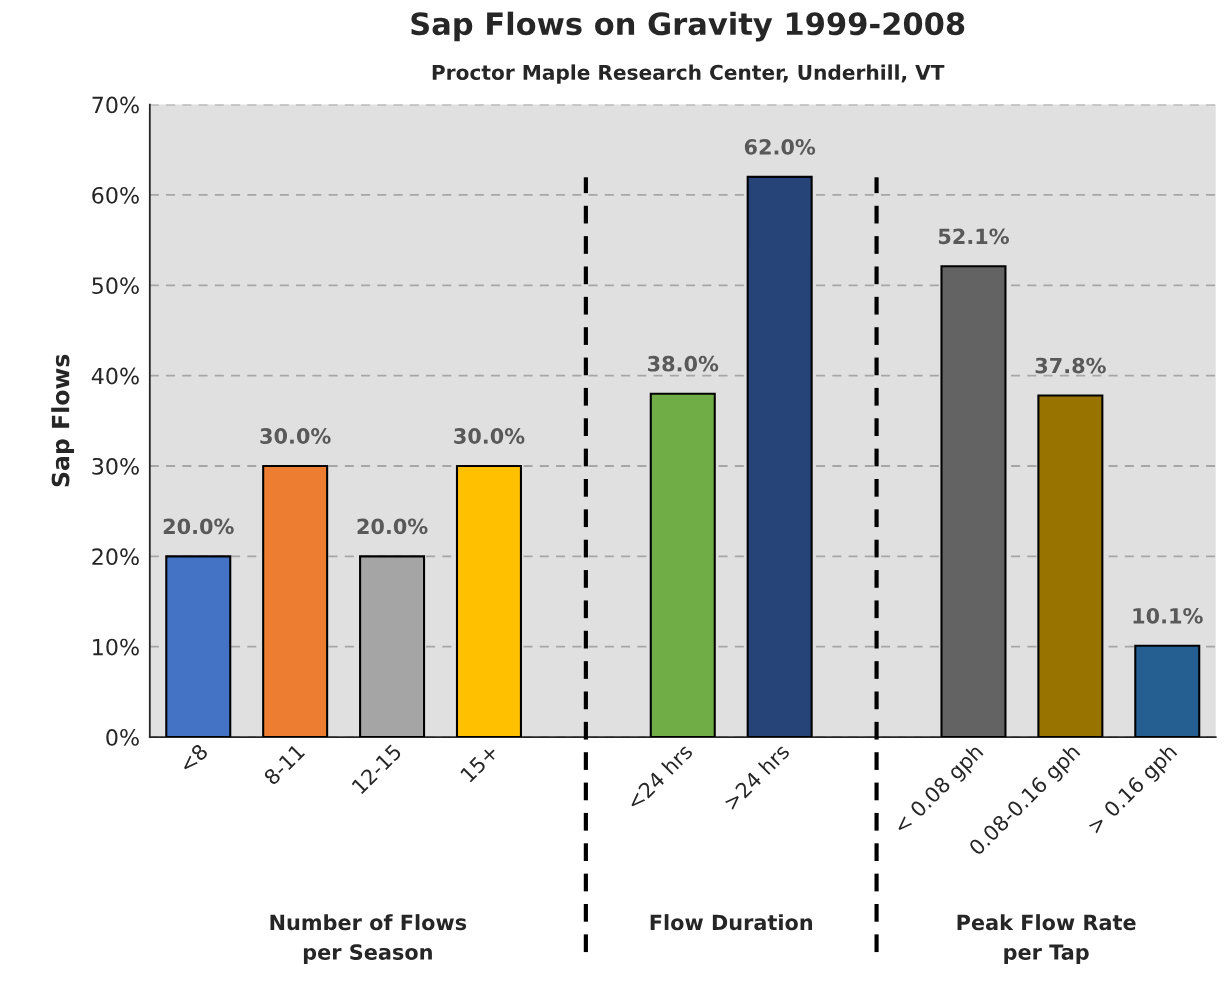 The width and height of the screenshot is (1228, 996). What do you see at coordinates (780, 147) in the screenshot?
I see `data-label: 62.0%` at bounding box center [780, 147].